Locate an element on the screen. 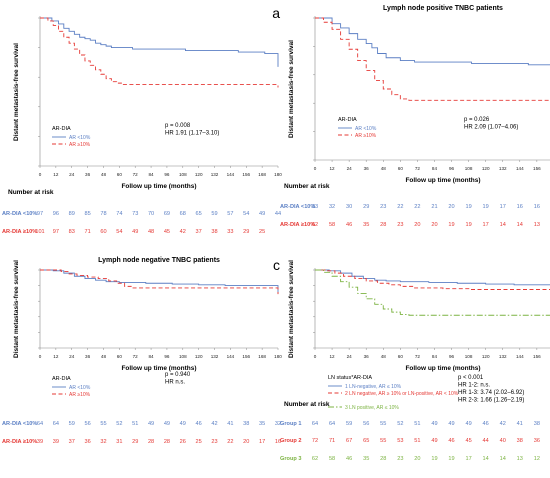 The width and height of the screenshot is (550, 478). legend-title: AR-DIA is located at coordinates (61, 379).